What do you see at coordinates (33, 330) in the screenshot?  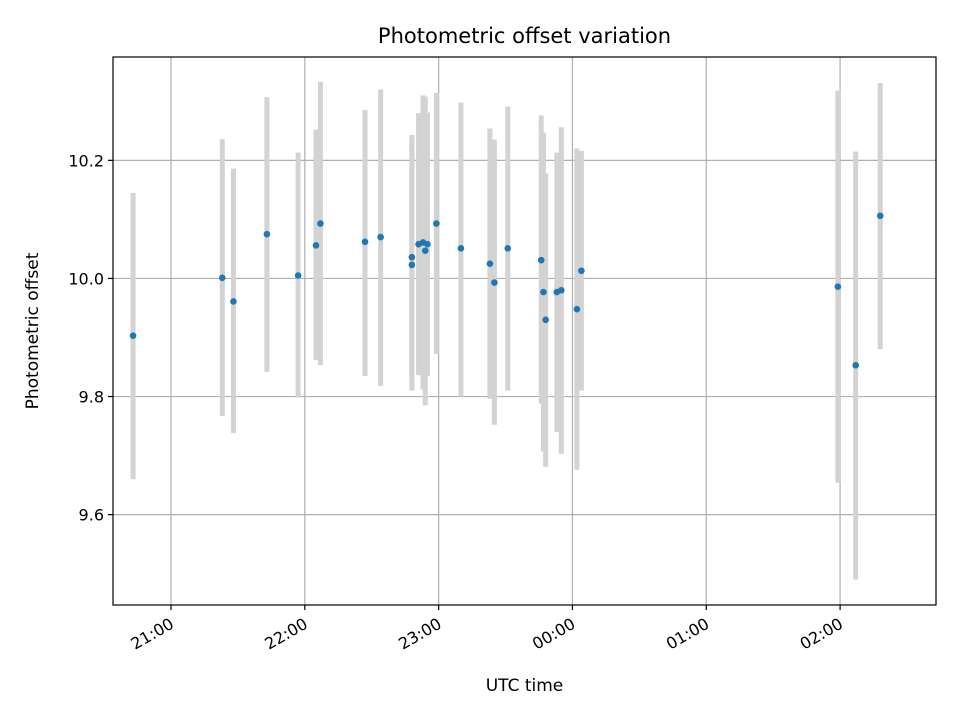 I see `y-axis-label: Photometric offset` at bounding box center [33, 330].